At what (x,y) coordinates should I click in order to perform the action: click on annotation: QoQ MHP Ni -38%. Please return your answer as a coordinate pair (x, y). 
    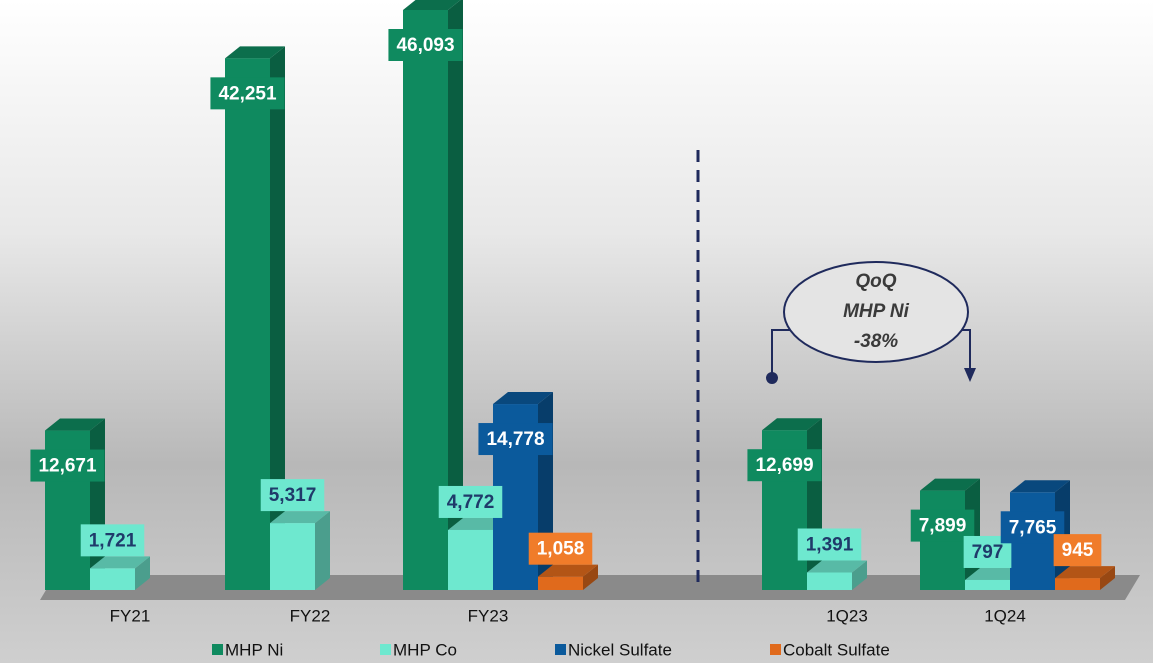
    Looking at the image, I should click on (871, 322).